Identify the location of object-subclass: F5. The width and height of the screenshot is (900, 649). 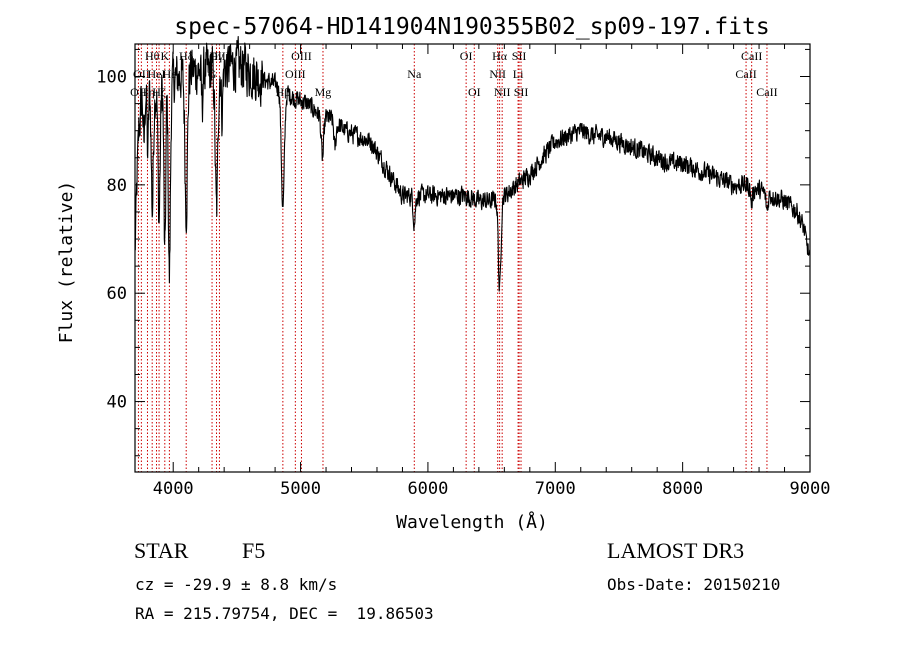
(254, 550).